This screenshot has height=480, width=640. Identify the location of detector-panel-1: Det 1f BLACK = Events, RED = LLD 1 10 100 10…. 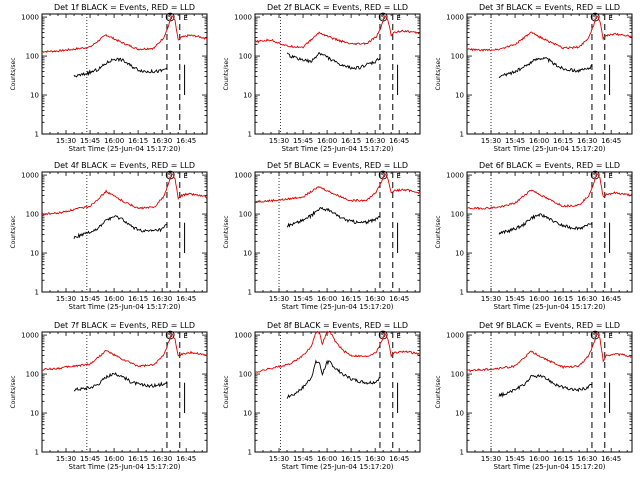
(109, 78).